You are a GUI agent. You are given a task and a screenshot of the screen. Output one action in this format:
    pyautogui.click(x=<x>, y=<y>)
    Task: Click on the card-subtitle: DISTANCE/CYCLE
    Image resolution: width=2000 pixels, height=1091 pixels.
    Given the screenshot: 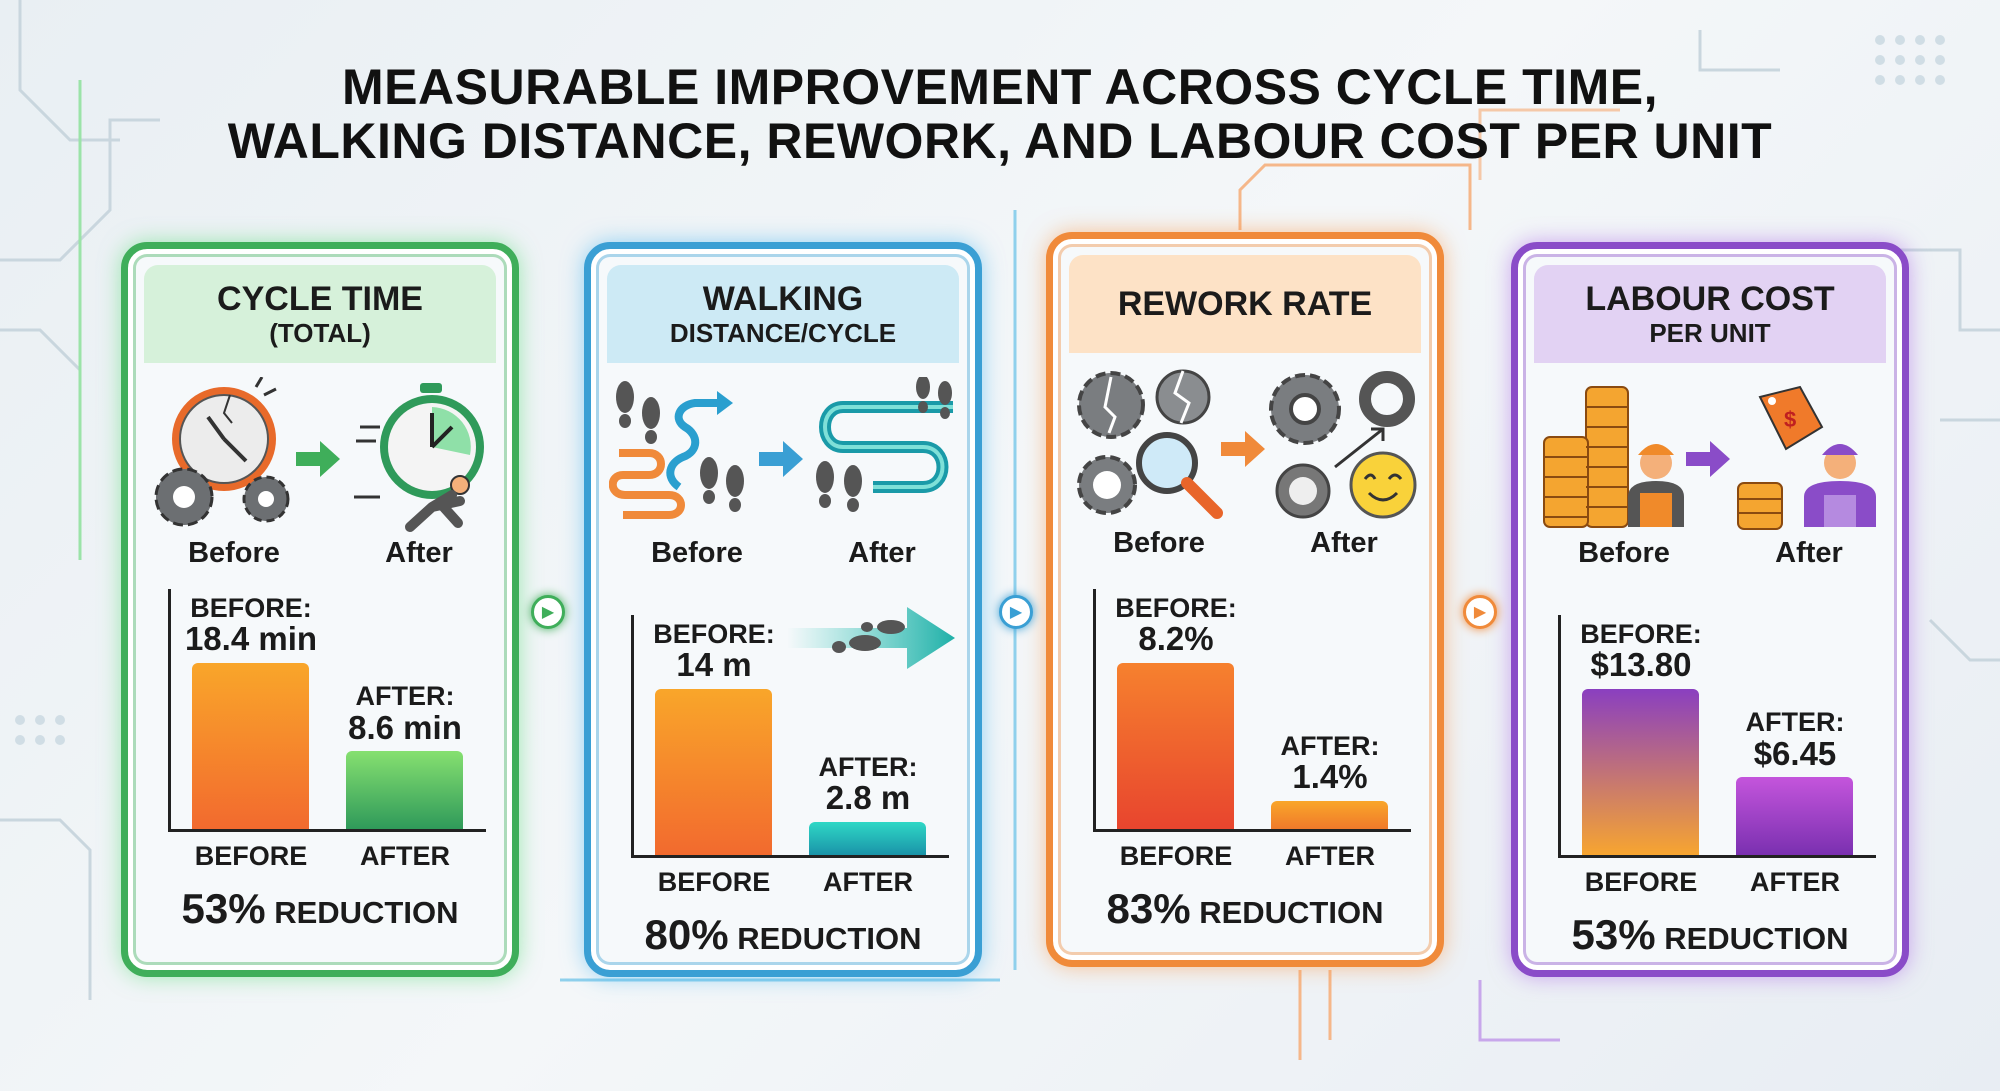 What is the action you would take?
    pyautogui.click(x=783, y=333)
    